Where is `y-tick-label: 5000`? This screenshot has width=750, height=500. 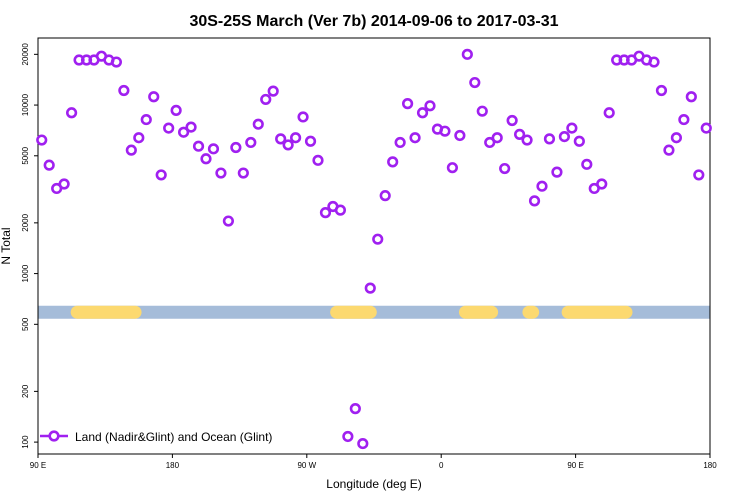
y-tick-label: 5000 is located at coordinates (25, 155).